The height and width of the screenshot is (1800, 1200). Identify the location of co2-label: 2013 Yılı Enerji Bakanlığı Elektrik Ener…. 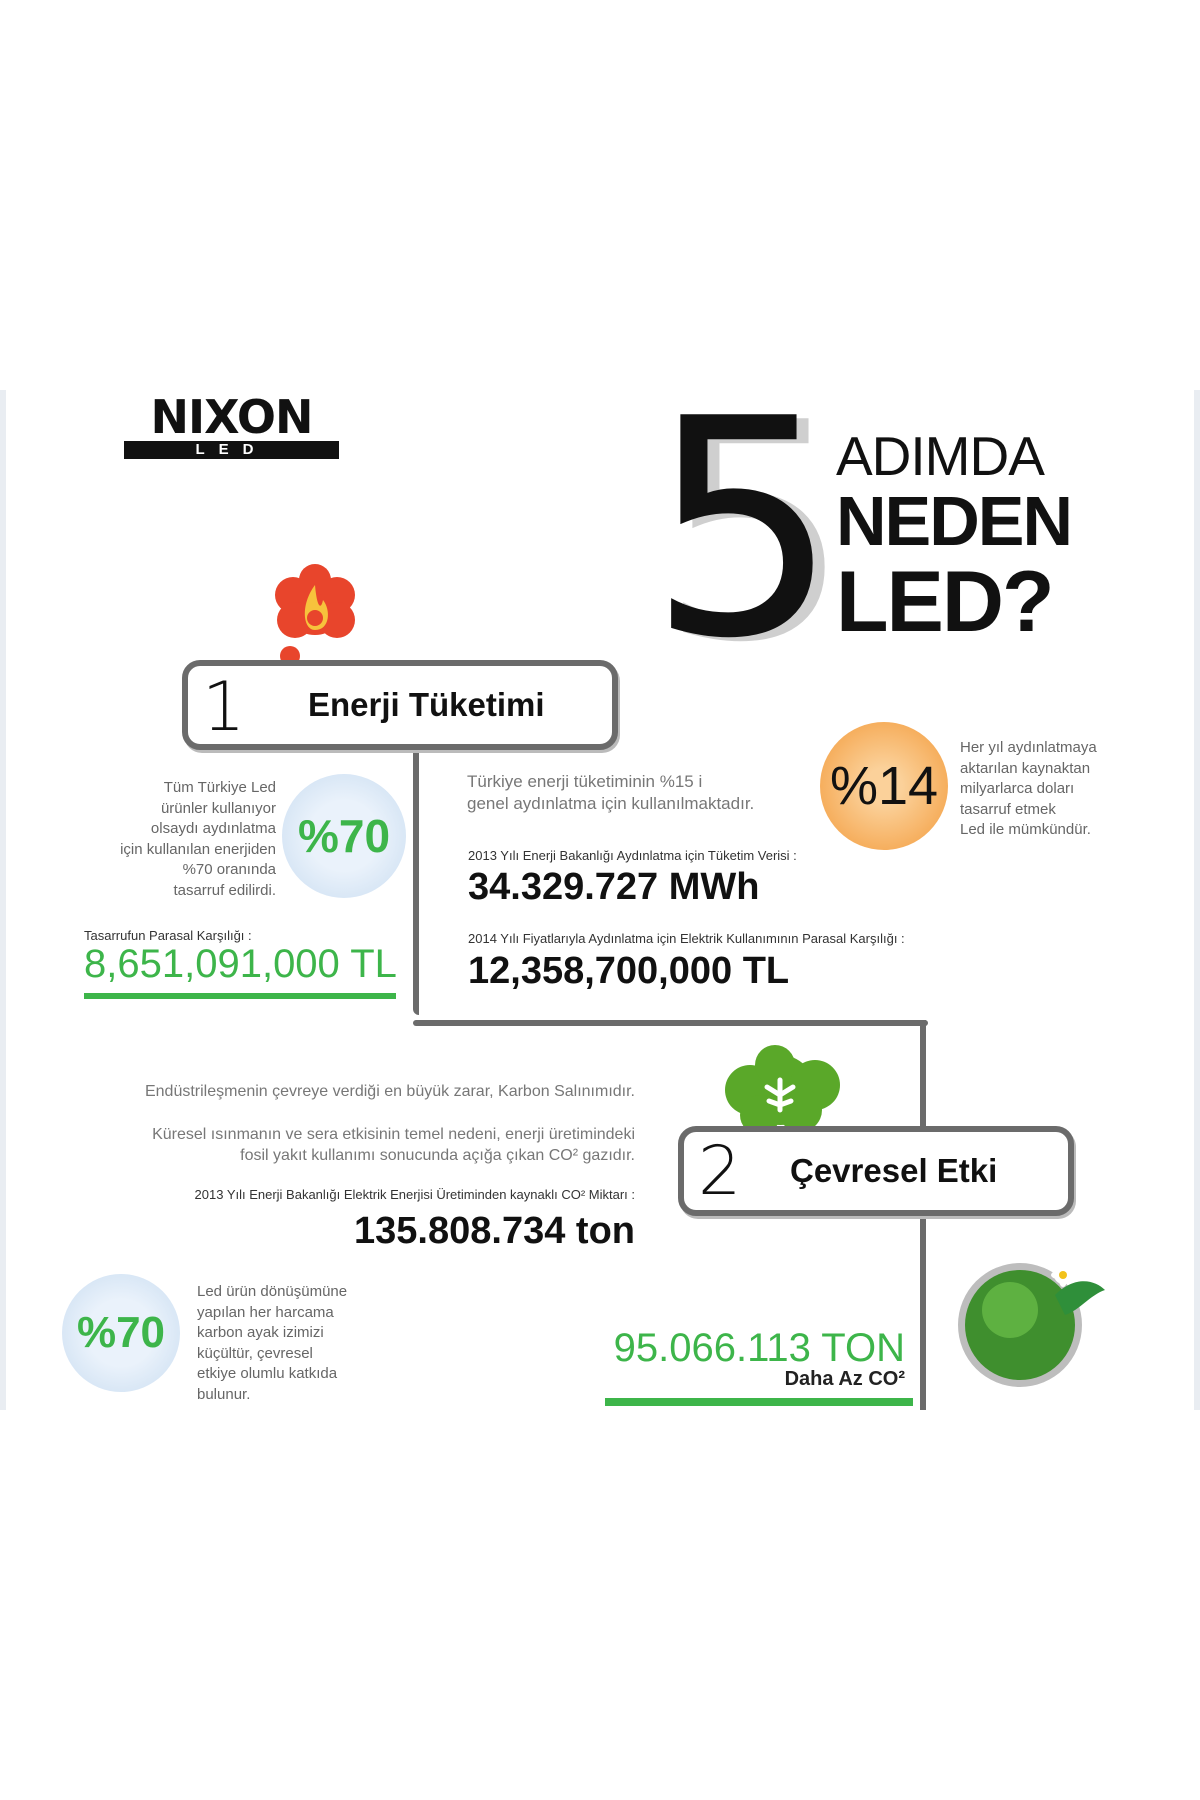
(414, 1194).